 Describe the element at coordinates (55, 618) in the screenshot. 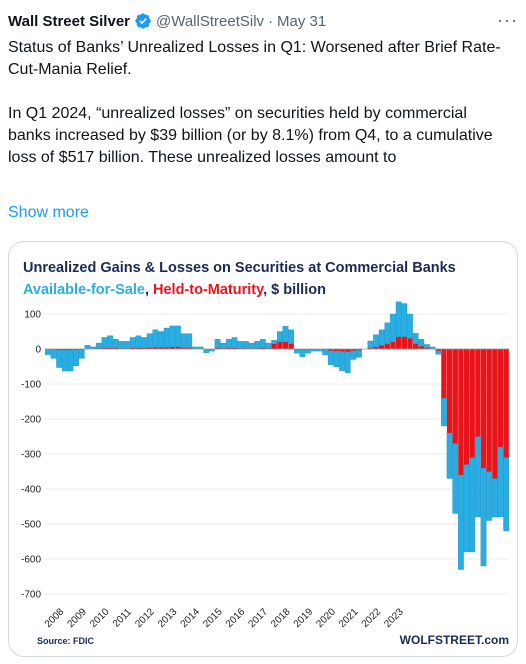

I see `x-tick-label: 2008` at that location.